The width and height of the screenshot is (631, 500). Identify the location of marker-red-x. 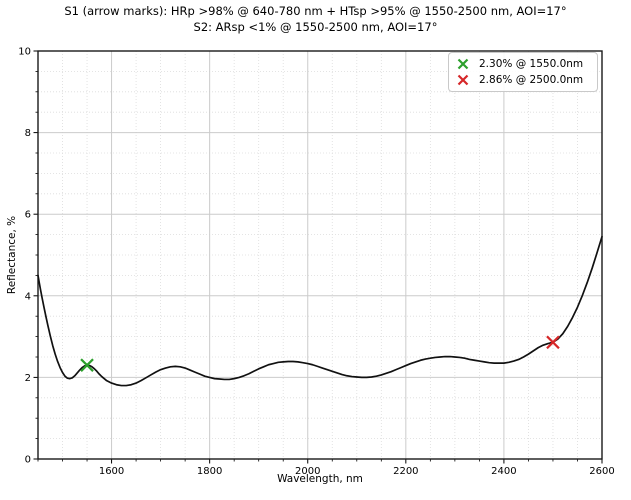
(553, 342).